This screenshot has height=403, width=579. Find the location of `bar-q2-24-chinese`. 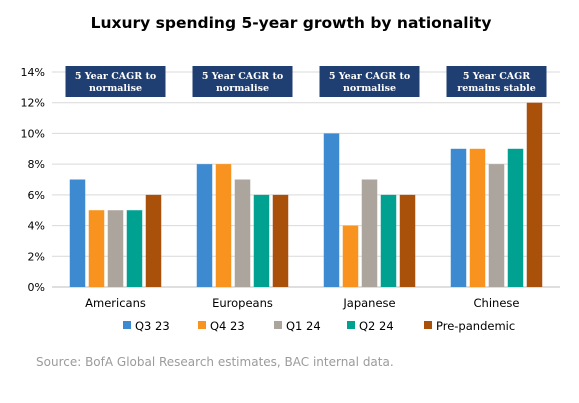

bar-q2-24-chinese is located at coordinates (515, 217).